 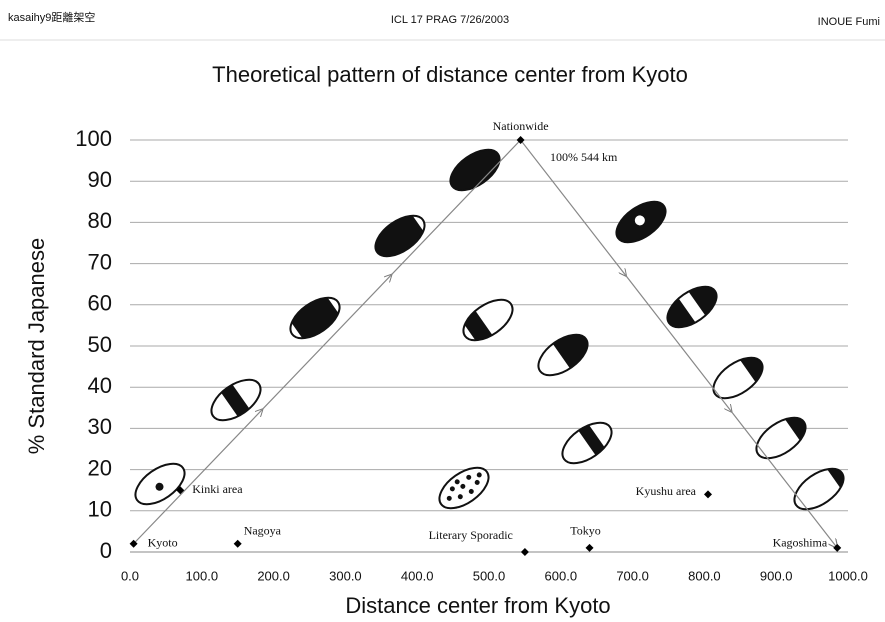 I want to click on x-tick-label: 200.0, so click(x=273, y=575).